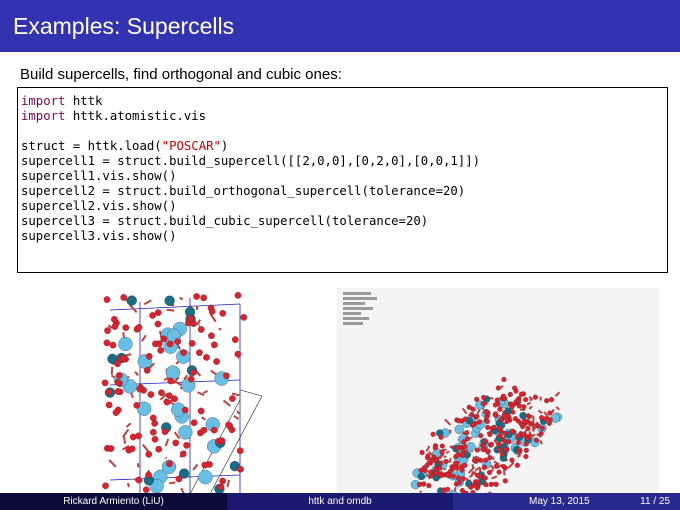 The width and height of the screenshot is (680, 510). What do you see at coordinates (340, 26) in the screenshot?
I see `slide-title: Examples: Supercells` at bounding box center [340, 26].